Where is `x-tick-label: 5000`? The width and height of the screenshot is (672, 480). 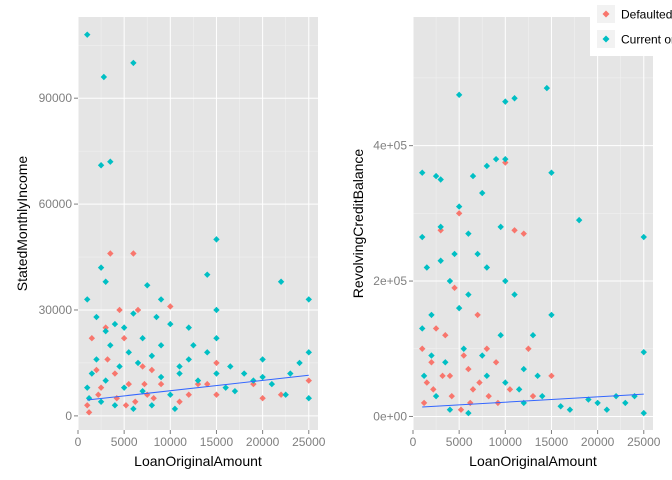
x-tick-label: 5000 is located at coordinates (124, 442).